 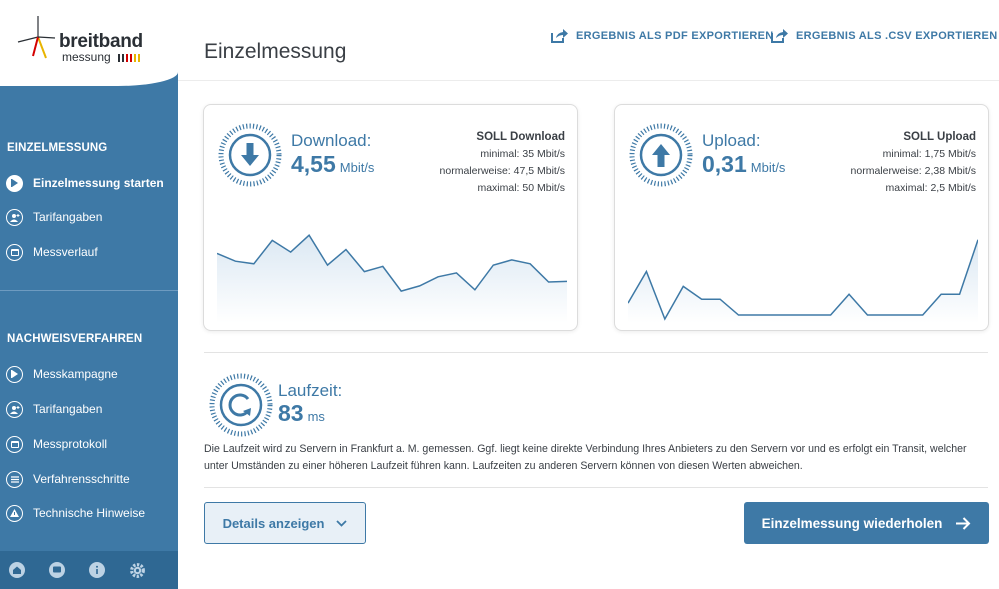 I want to click on download-chart, so click(x=392, y=278).